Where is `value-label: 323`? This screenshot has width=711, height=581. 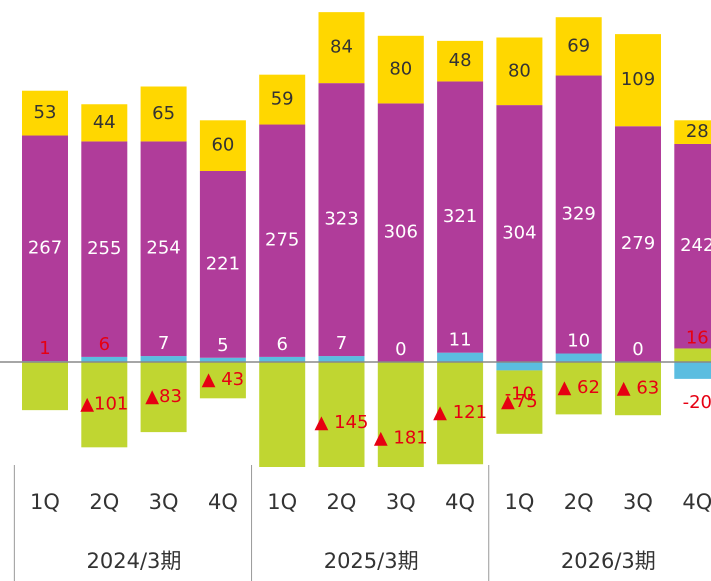 value-label: 323 is located at coordinates (341, 219).